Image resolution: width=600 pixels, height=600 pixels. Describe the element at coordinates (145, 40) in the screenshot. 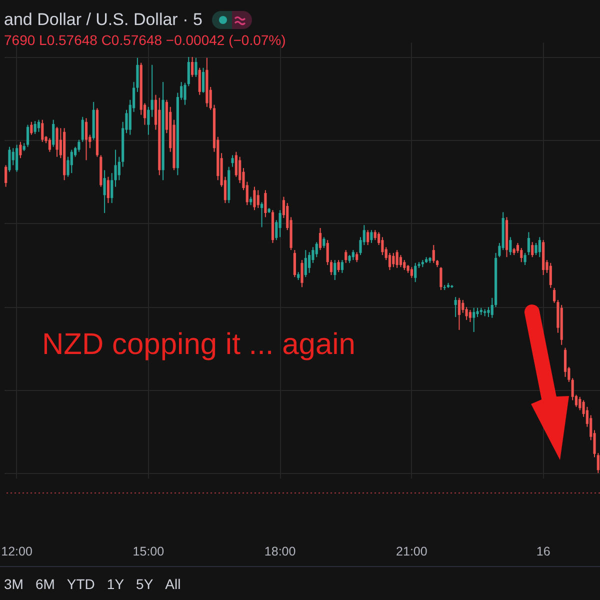

I see `chart-subtitle: 7690 L0.57648 C0.57648 −0.00042 (−0.07%)` at that location.